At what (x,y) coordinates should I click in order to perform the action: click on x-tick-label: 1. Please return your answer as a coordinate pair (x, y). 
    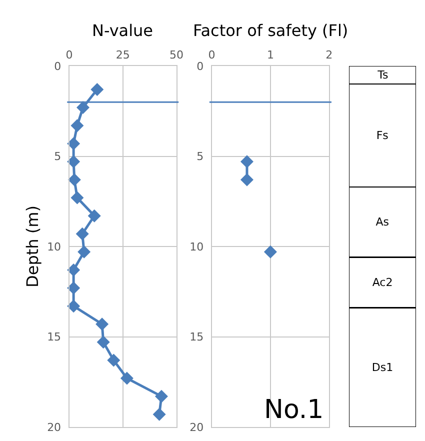
    Looking at the image, I should click on (270, 55).